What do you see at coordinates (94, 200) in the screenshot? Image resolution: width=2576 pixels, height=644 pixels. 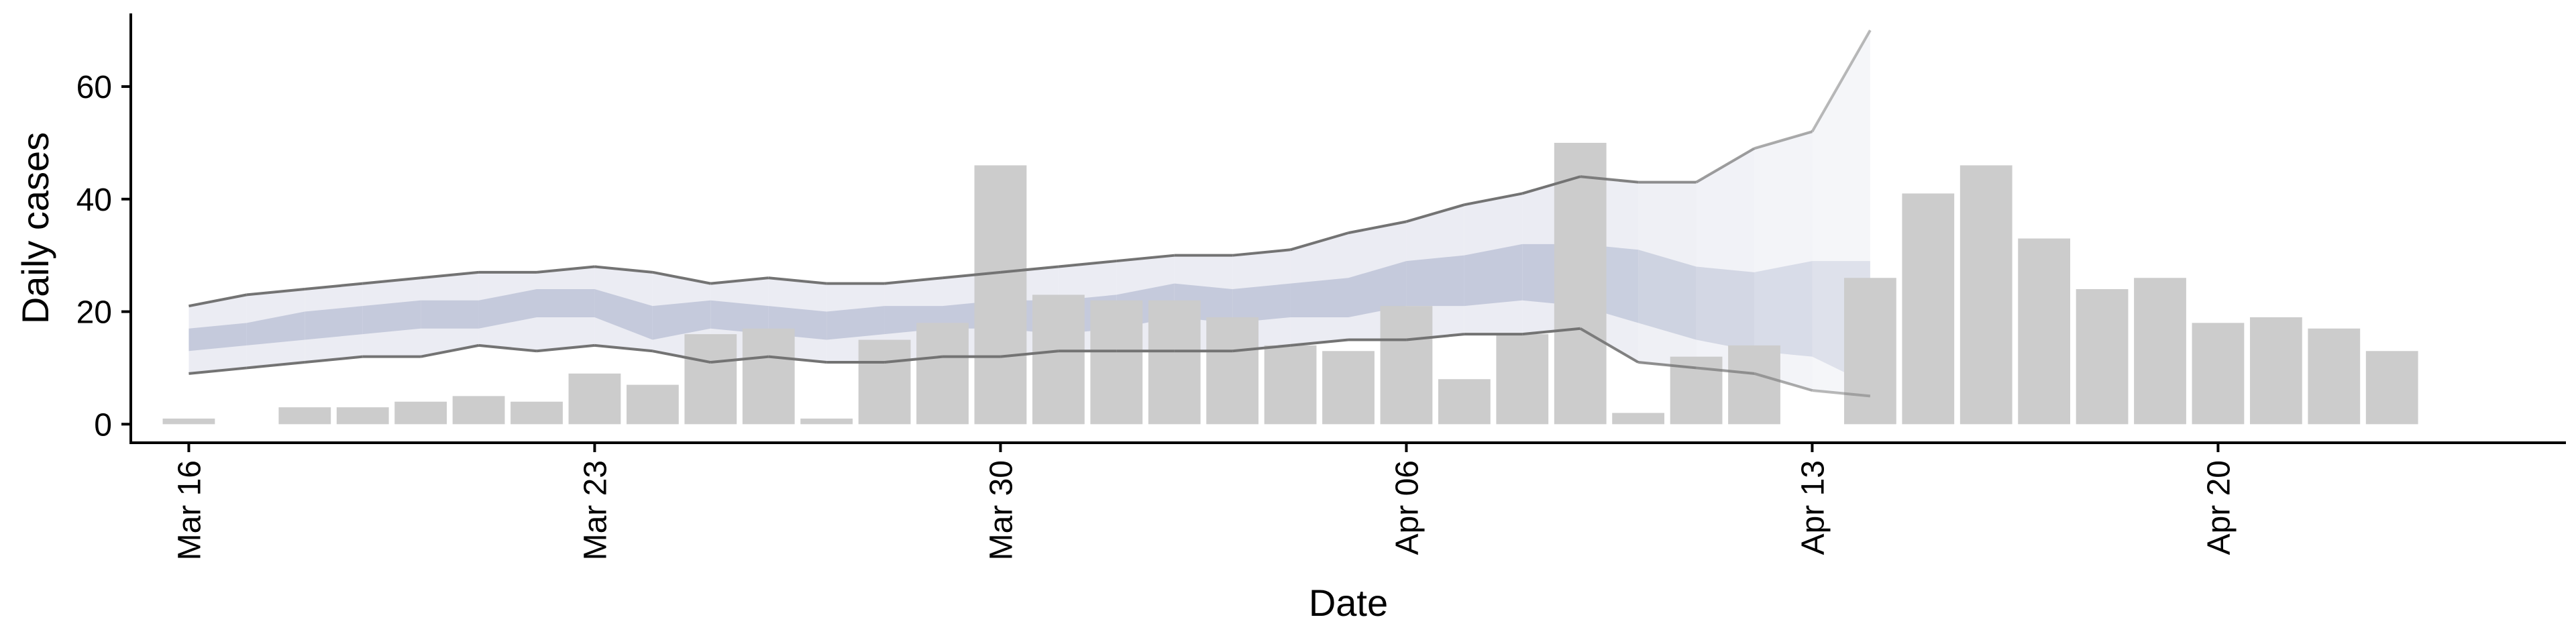 I see `y-tick-label: 40` at bounding box center [94, 200].